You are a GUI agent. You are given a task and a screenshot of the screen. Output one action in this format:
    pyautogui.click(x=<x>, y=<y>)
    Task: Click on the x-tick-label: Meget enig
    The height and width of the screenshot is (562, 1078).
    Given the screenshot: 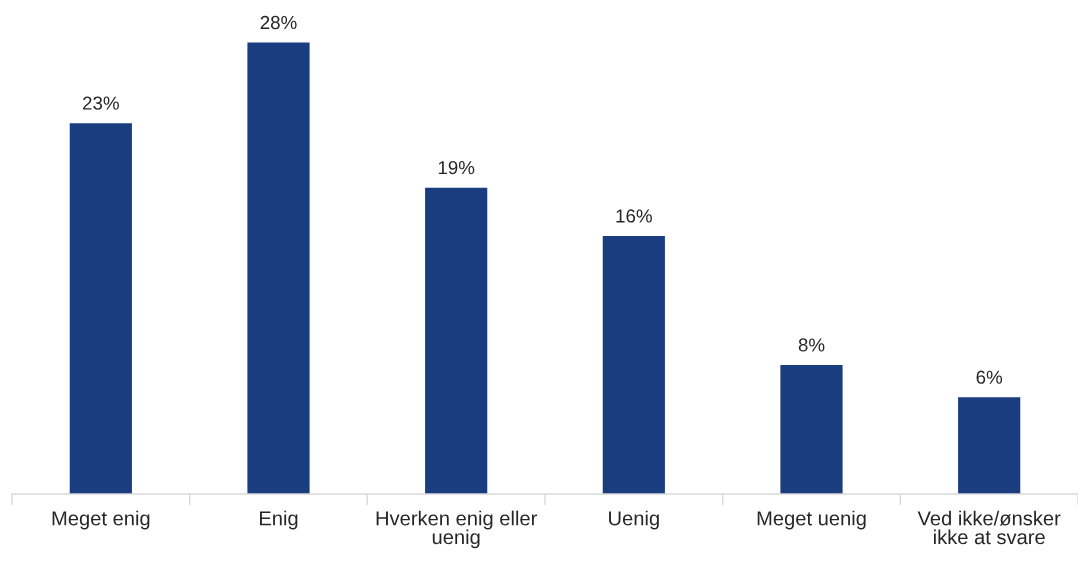 What is the action you would take?
    pyautogui.click(x=101, y=520)
    